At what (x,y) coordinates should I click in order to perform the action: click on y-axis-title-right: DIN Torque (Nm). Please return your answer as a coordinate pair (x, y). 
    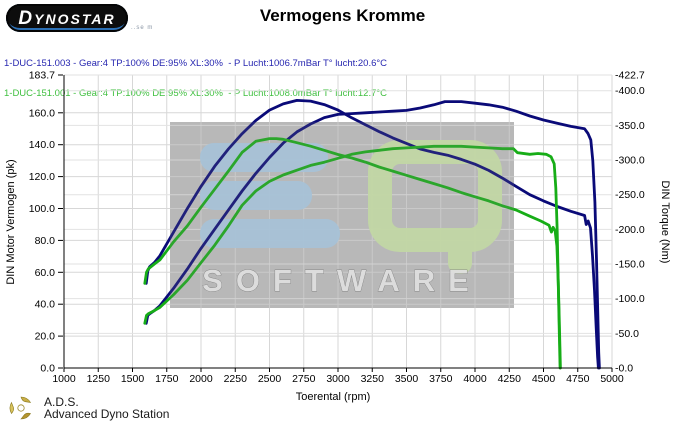
    Looking at the image, I should click on (665, 222).